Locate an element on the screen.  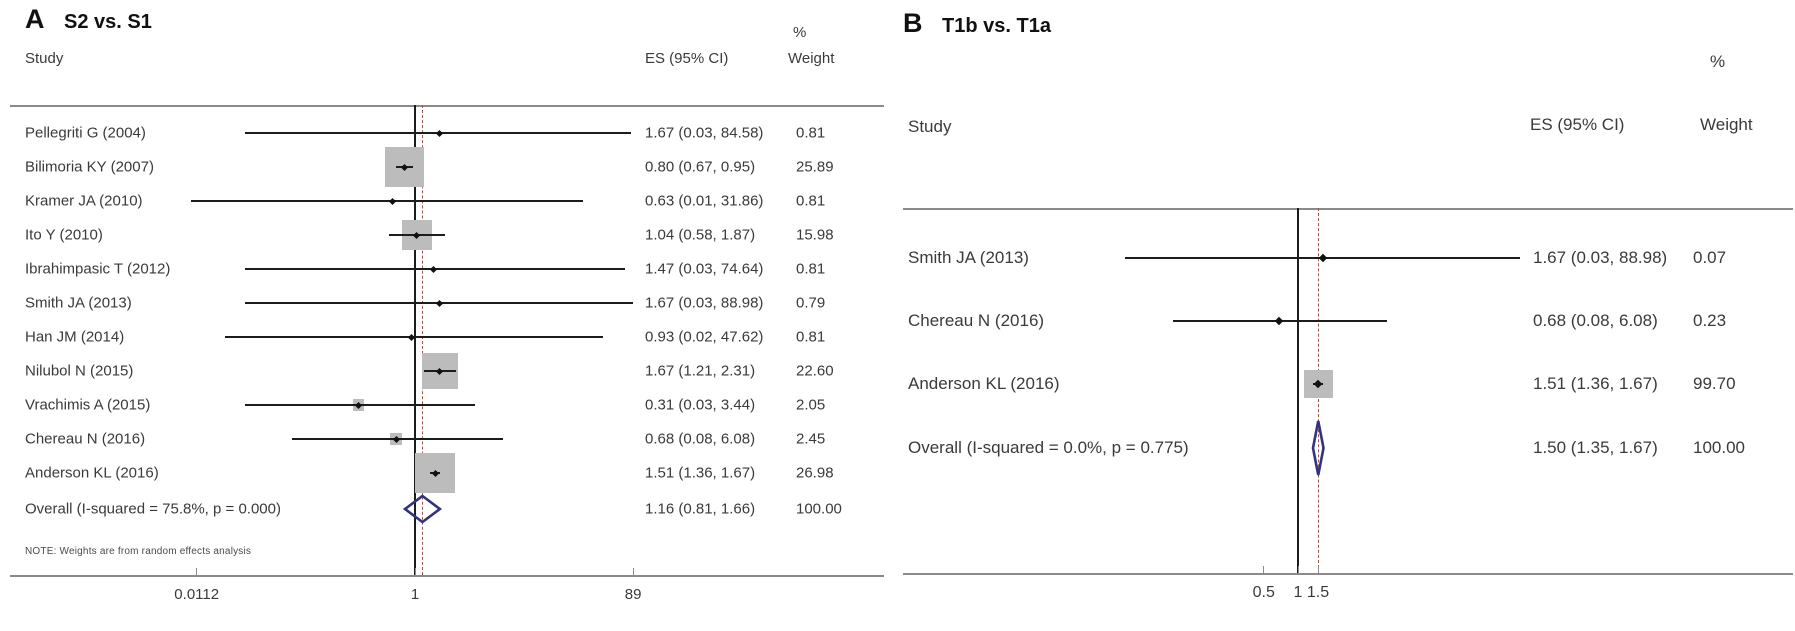
es-value: 1.16 (0.81, 1.66) is located at coordinates (700, 509).